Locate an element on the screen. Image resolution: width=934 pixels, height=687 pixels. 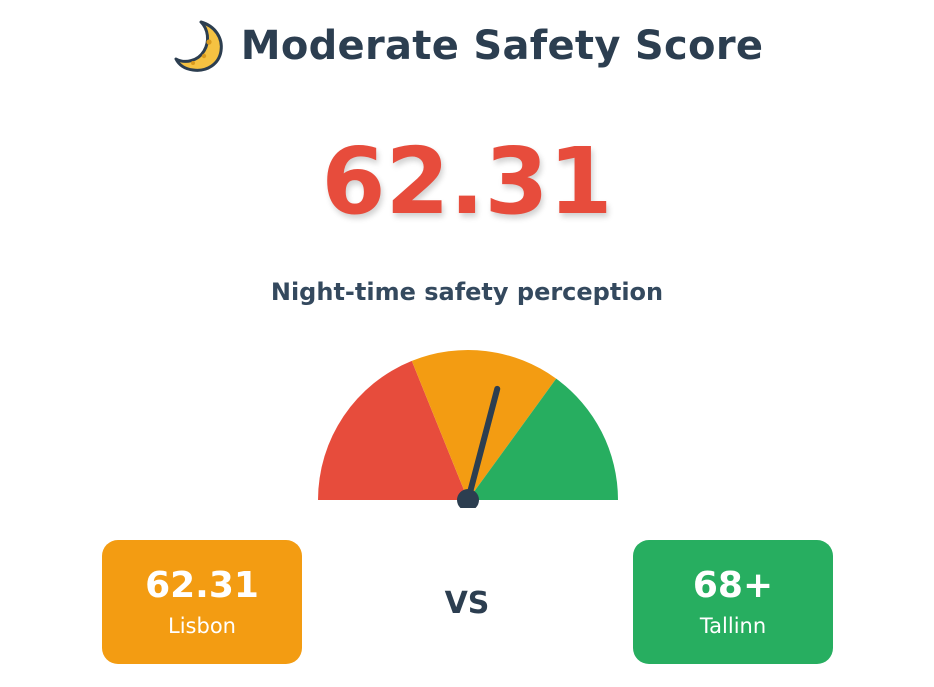
score-value: 62.31 is located at coordinates (467, 181).